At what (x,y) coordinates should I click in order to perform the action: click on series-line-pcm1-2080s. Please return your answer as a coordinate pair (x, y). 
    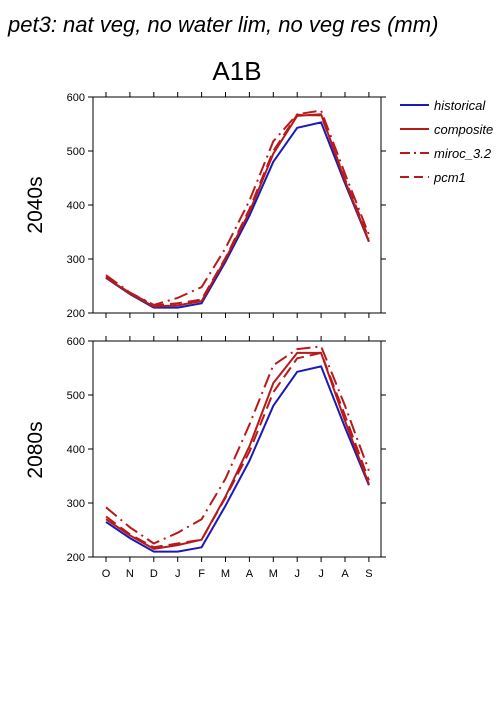
    Looking at the image, I should click on (237, 450).